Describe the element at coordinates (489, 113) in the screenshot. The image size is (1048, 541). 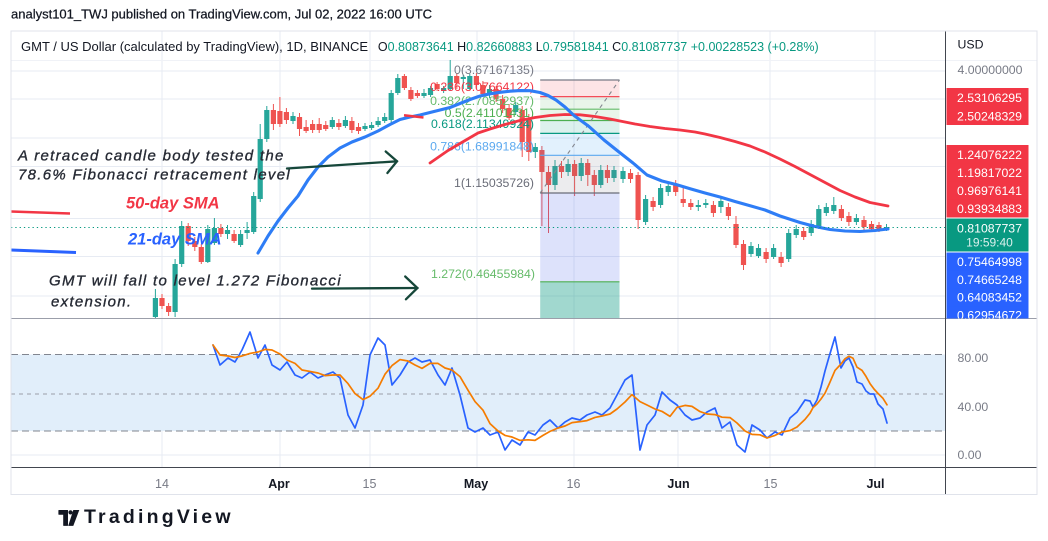
I see `svg-text: 0.5(2.41101431)` at that location.